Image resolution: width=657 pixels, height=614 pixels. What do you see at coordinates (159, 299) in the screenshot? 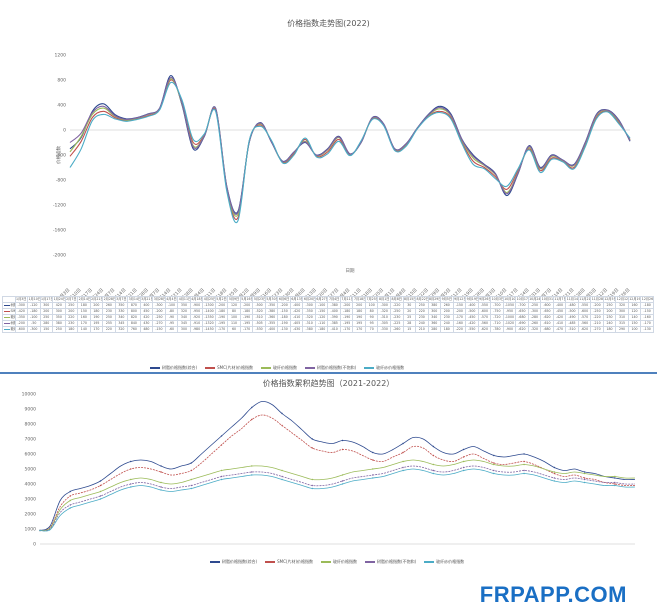
I see `table-header-cell: 3月28日` at bounding box center [159, 299].